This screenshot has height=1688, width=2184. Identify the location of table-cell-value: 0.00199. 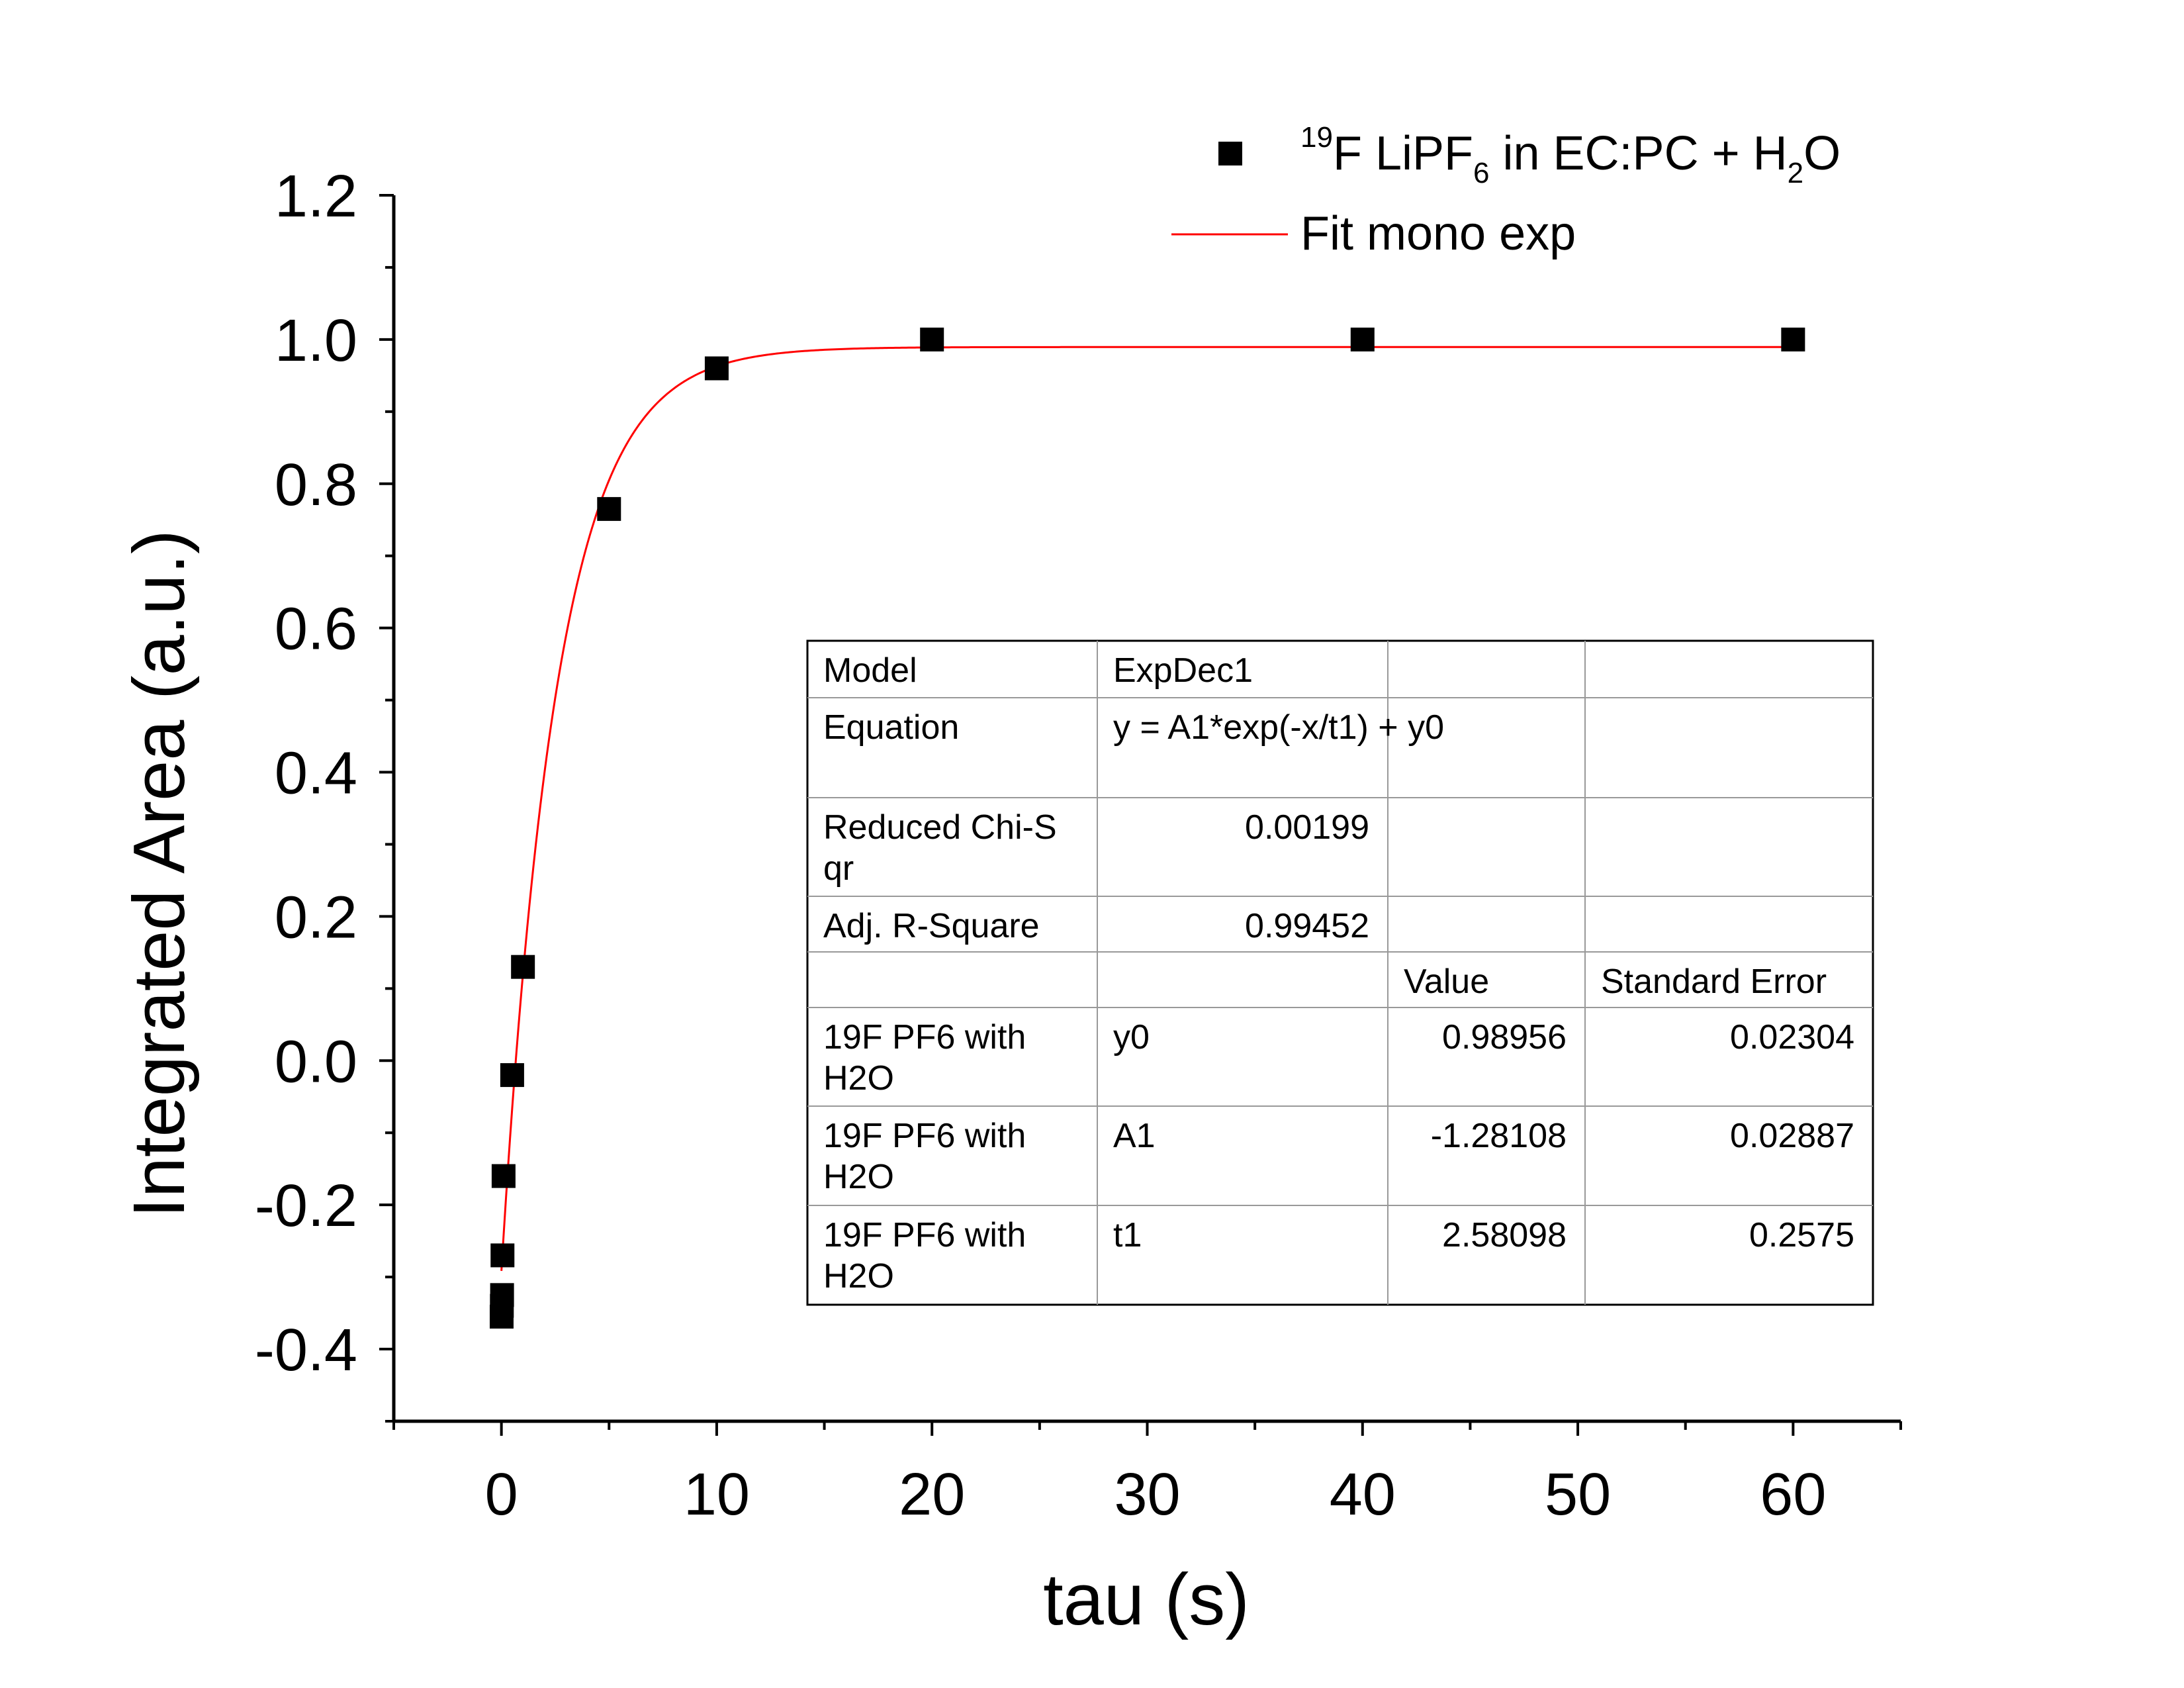
(1307, 827).